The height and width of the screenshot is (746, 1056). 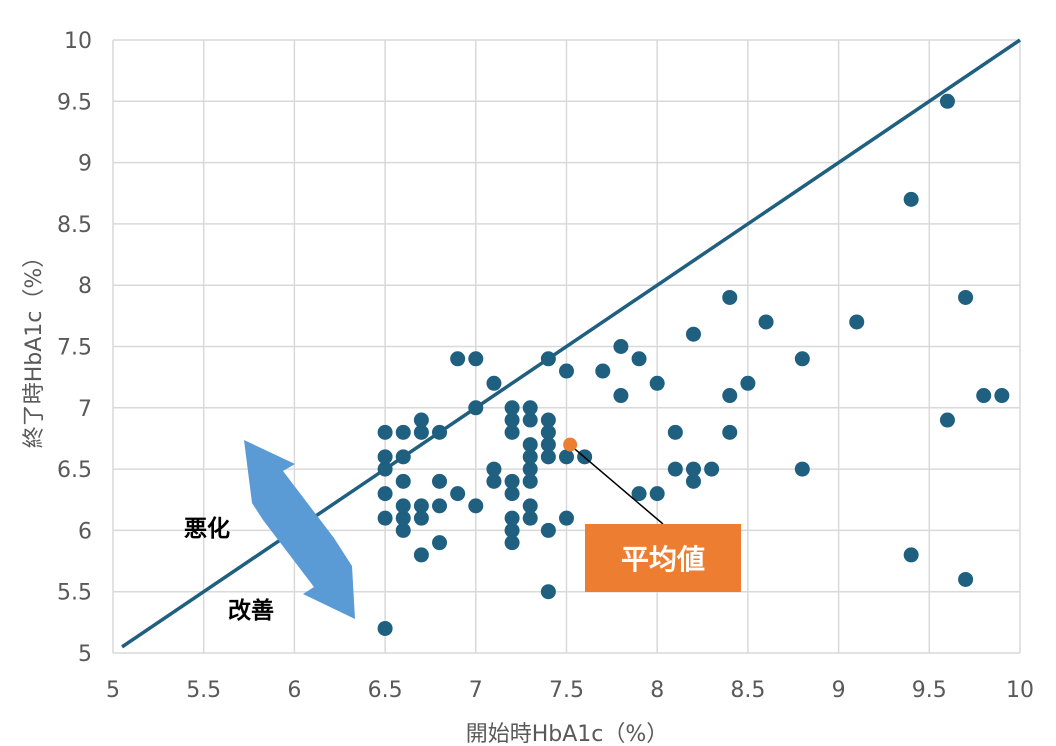 What do you see at coordinates (85, 164) in the screenshot?
I see `y-tick-label: 9` at bounding box center [85, 164].